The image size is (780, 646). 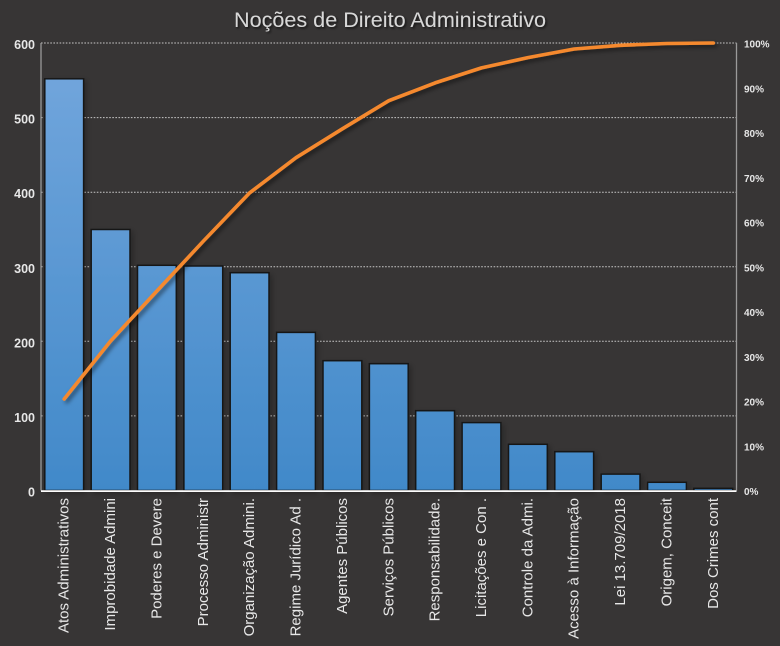 I want to click on svg-text: Atos Administrativos, so click(x=64, y=565).